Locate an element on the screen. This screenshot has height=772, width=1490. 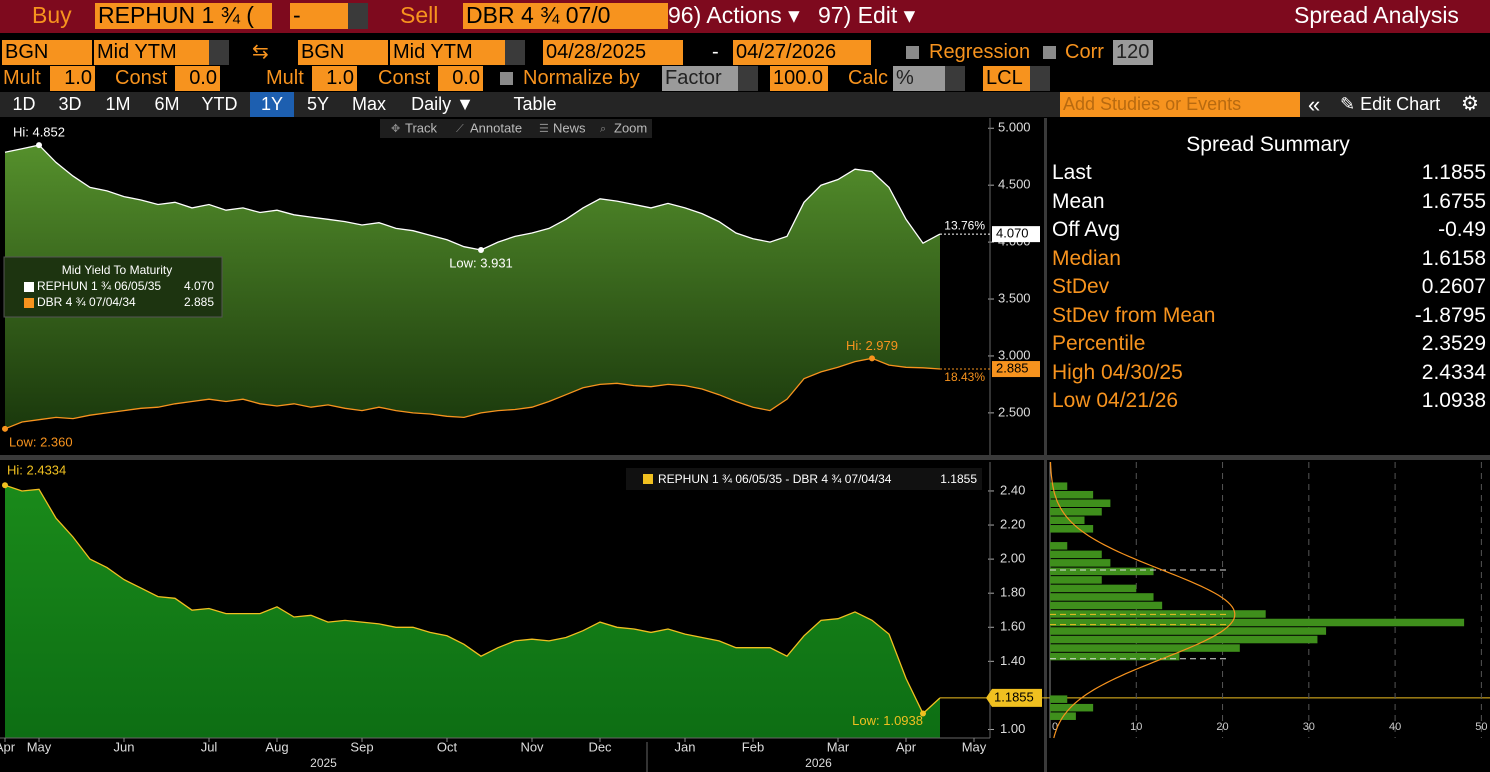
last-value-label: 4.070 is located at coordinates (1012, 233).